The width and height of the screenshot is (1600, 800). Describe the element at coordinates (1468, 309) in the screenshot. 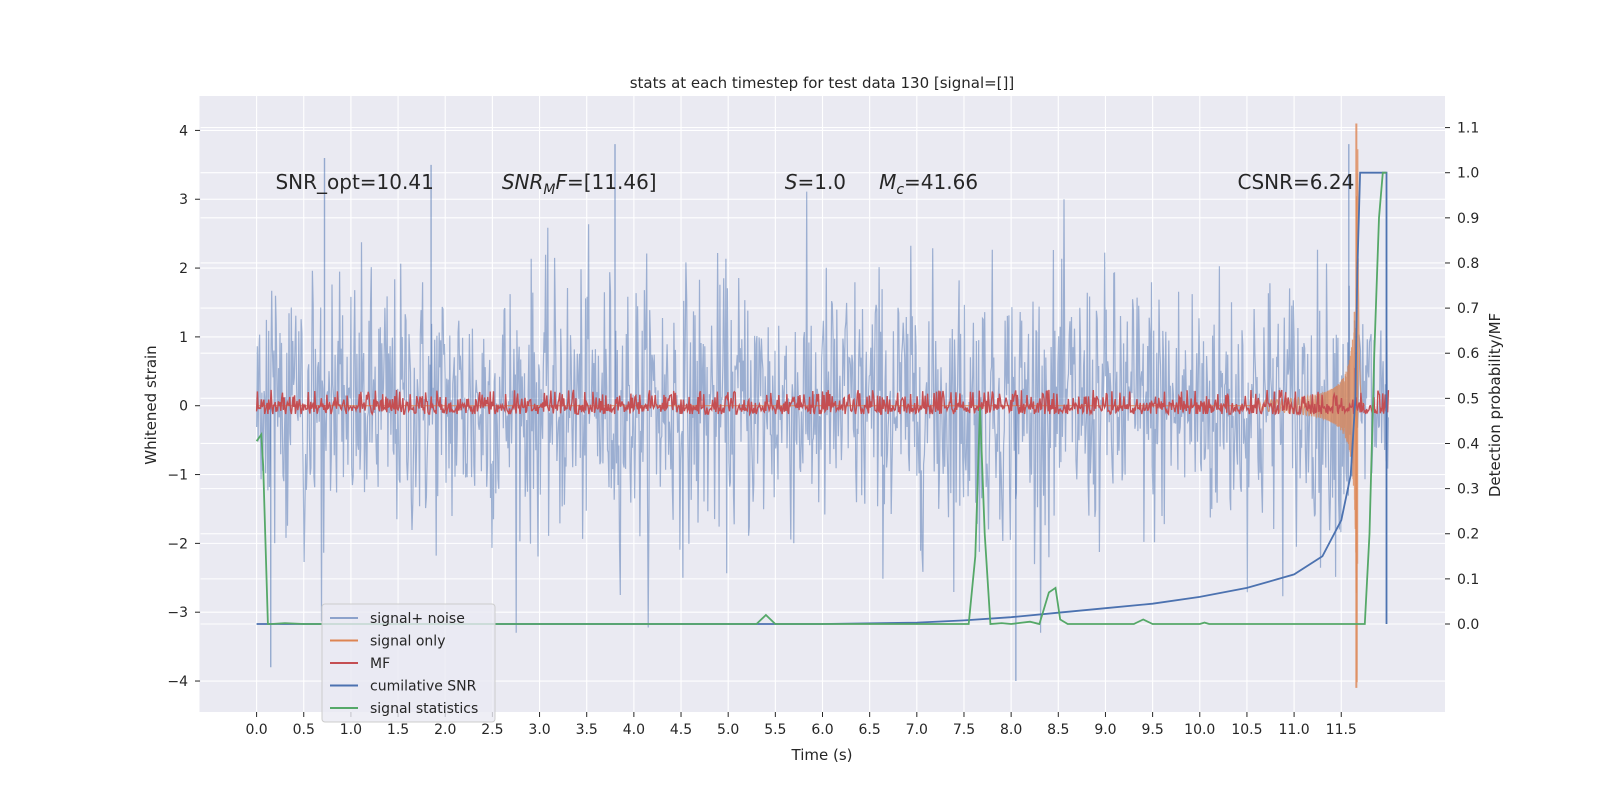

I see `y2-tick-label: 0.7` at that location.